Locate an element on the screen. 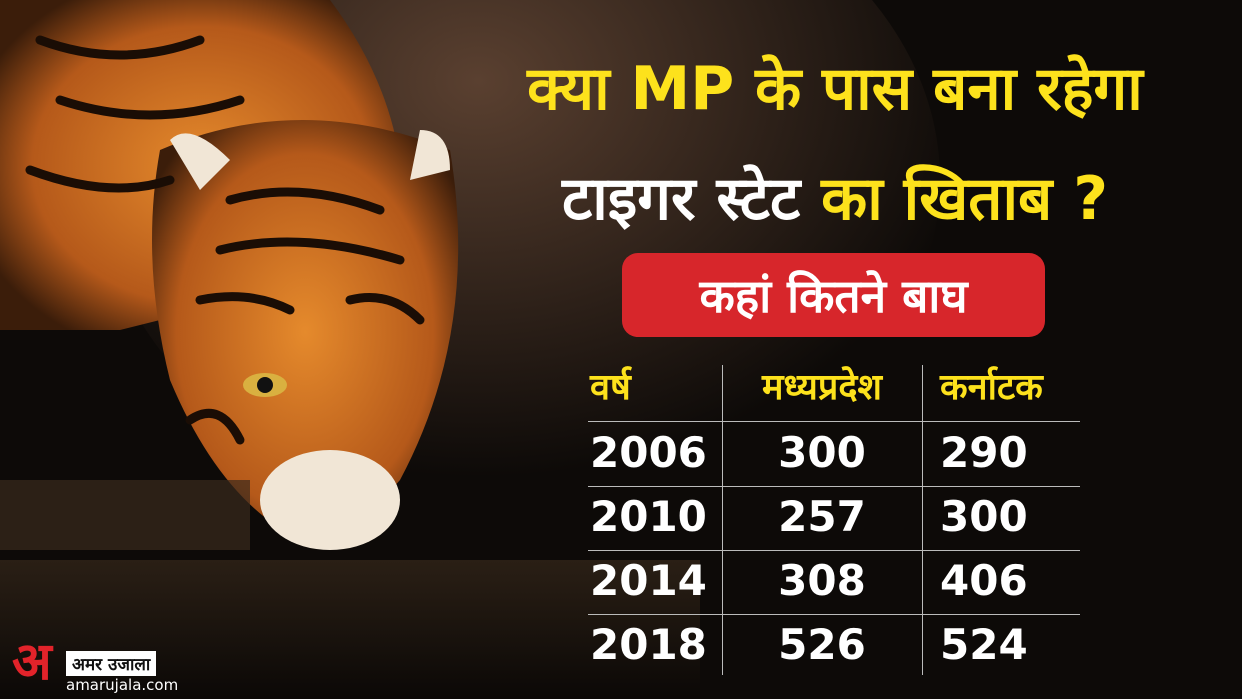 This screenshot has height=699, width=1242. headline-line: क्या MP के पास बना रहेगा is located at coordinates (835, 89).